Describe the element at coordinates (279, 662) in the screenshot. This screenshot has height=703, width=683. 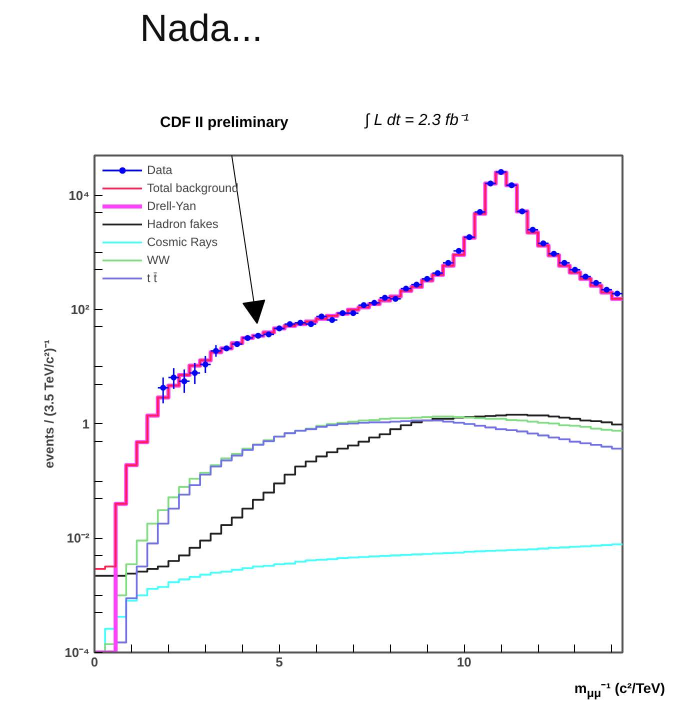
I see `x-tick-label: 5` at that location.